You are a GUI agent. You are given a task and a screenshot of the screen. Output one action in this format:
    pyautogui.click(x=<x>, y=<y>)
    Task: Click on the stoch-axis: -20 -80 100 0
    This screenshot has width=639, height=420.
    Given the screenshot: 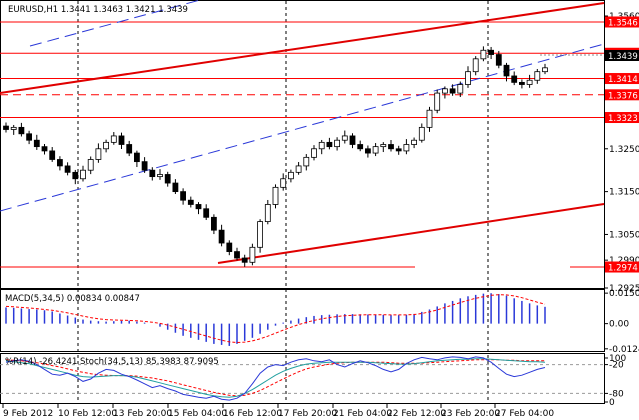 What is the action you would take?
    pyautogui.click(x=615, y=381)
    